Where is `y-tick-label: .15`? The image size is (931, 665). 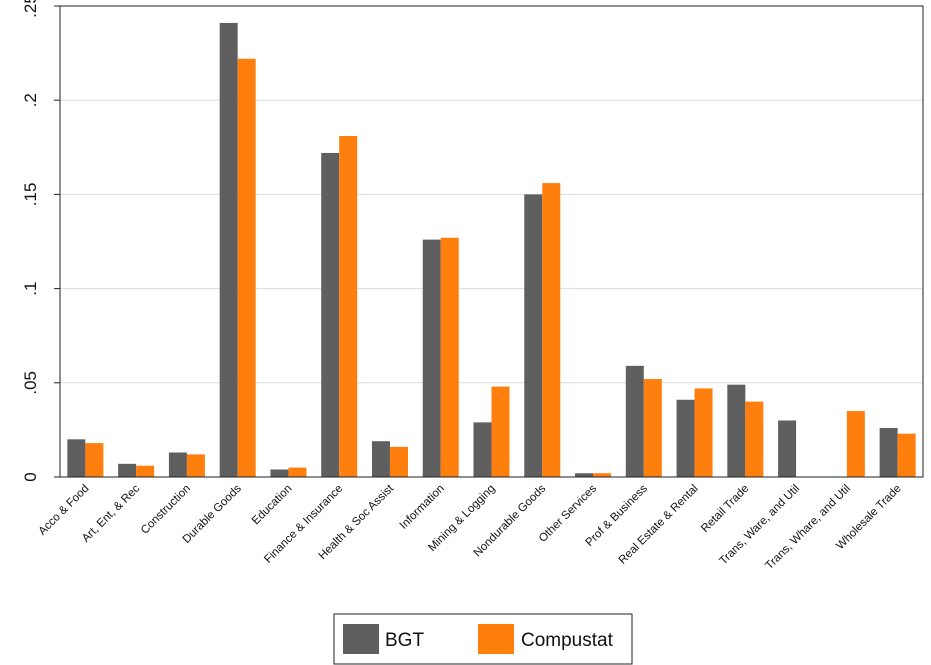 y-tick-label: .15 is located at coordinates (30, 195).